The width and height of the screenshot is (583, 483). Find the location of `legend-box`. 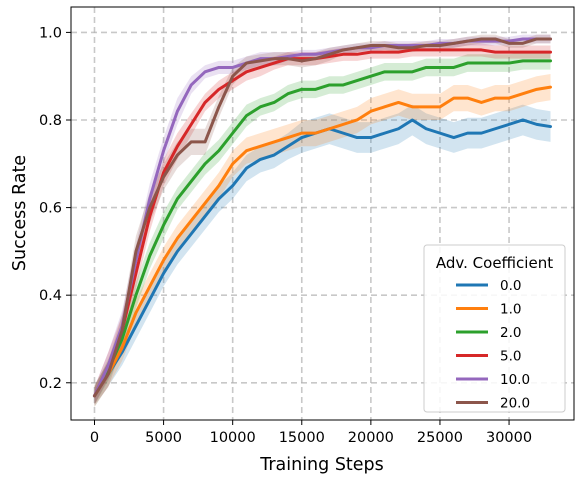

legend-box is located at coordinates (494, 328).